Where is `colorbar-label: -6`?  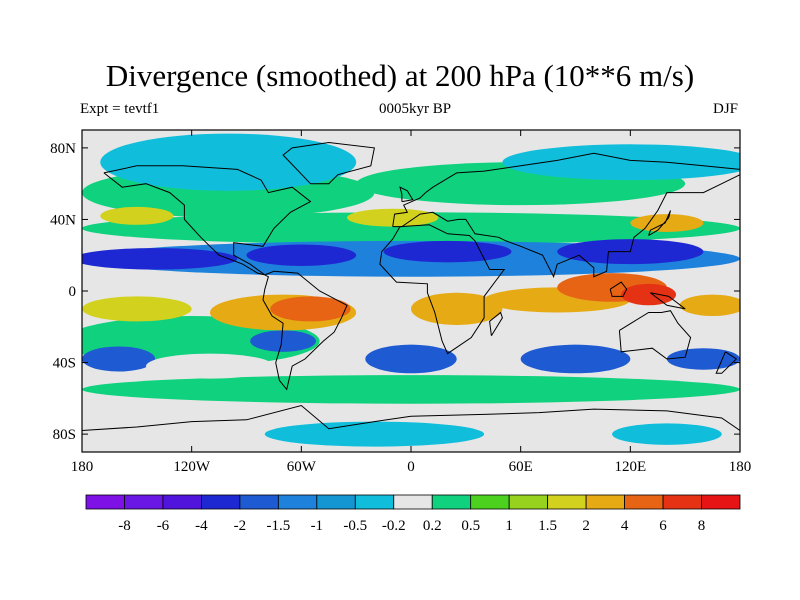 colorbar-label: -6 is located at coordinates (163, 526).